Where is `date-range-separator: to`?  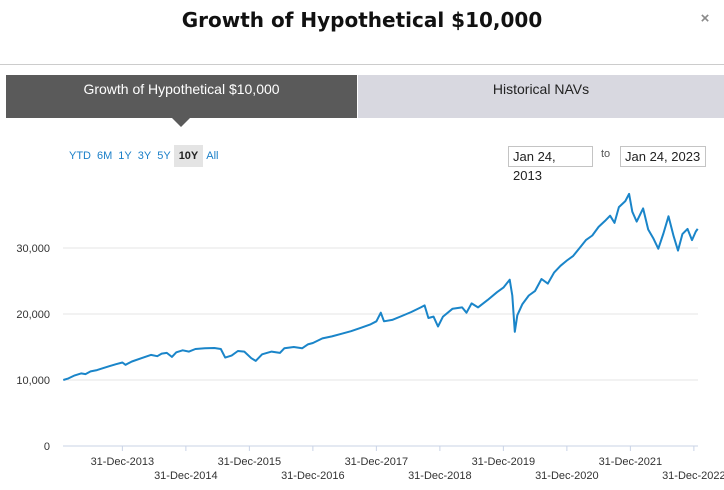 date-range-separator: to is located at coordinates (606, 154).